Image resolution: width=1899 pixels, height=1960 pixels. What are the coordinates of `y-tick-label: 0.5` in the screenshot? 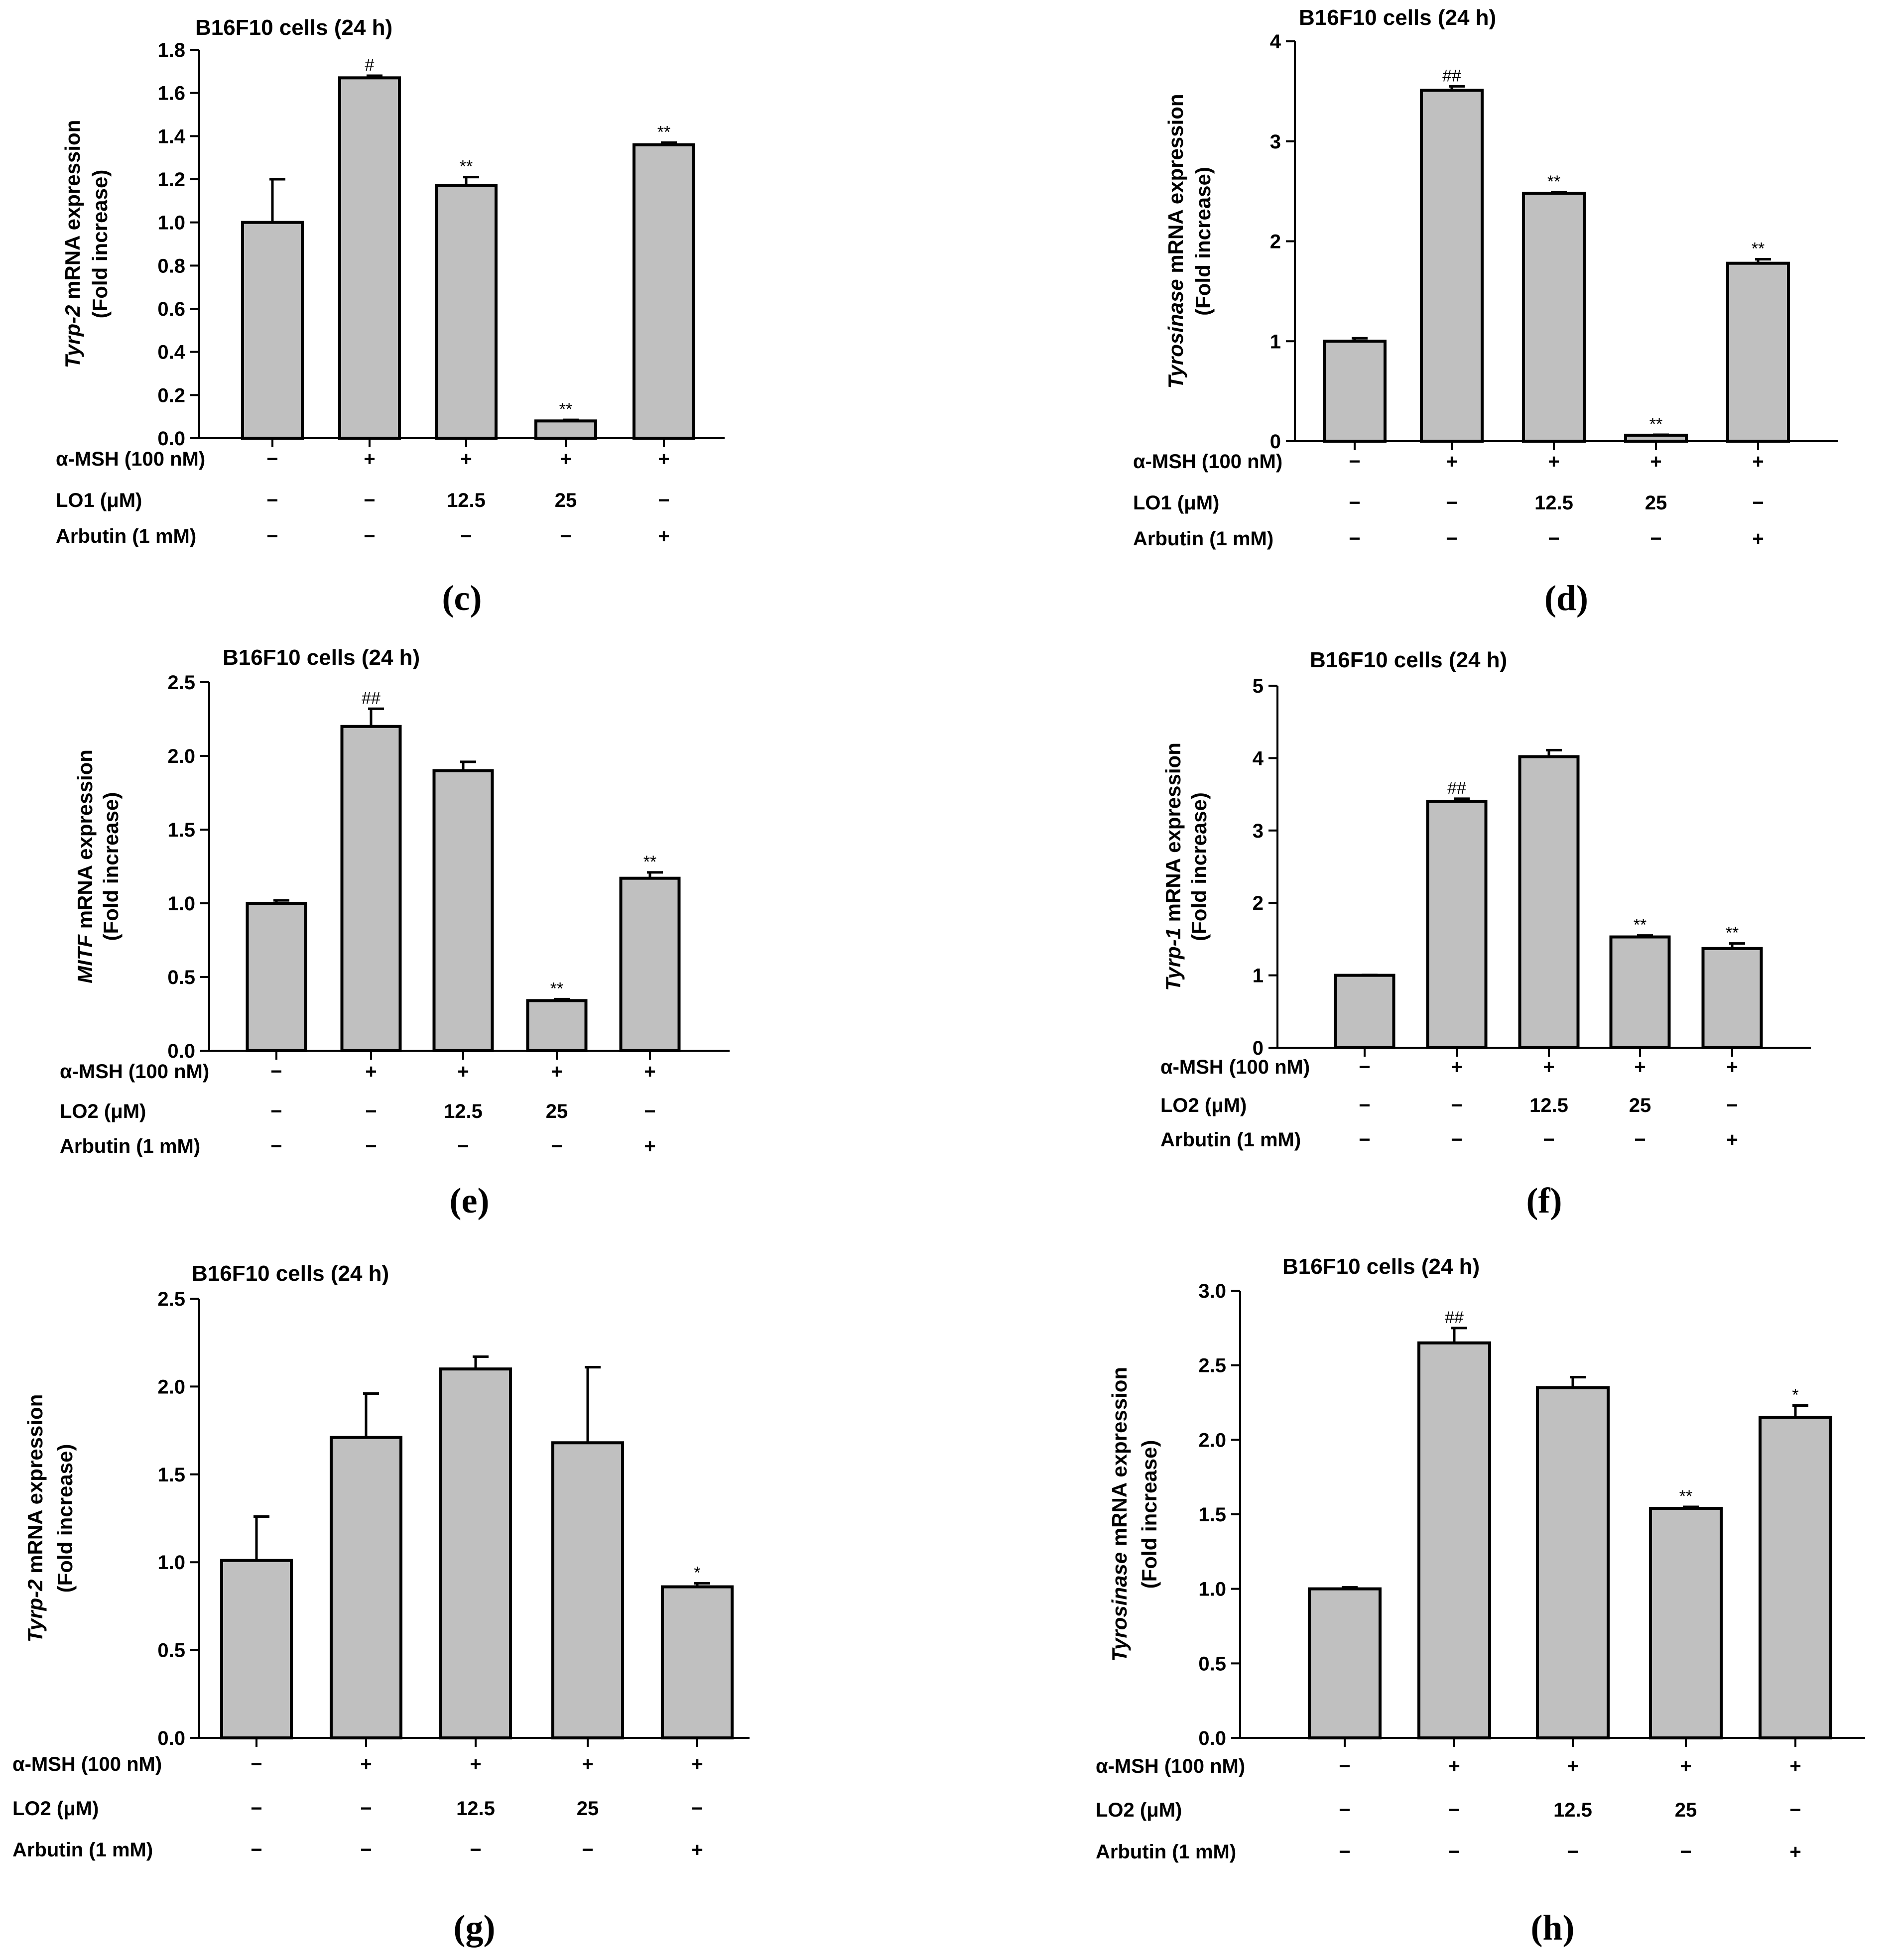 It's located at (171, 1651).